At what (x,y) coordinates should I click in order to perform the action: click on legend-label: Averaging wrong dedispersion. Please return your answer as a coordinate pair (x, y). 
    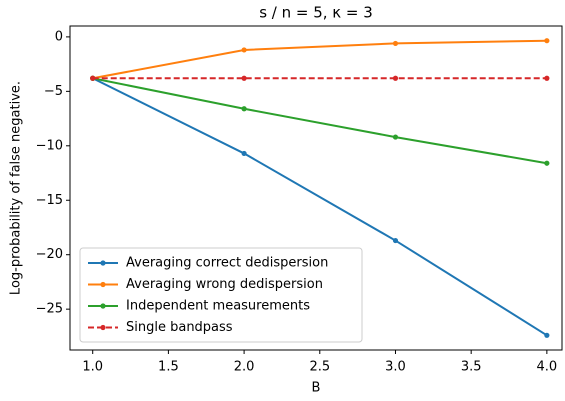
    Looking at the image, I should click on (224, 284).